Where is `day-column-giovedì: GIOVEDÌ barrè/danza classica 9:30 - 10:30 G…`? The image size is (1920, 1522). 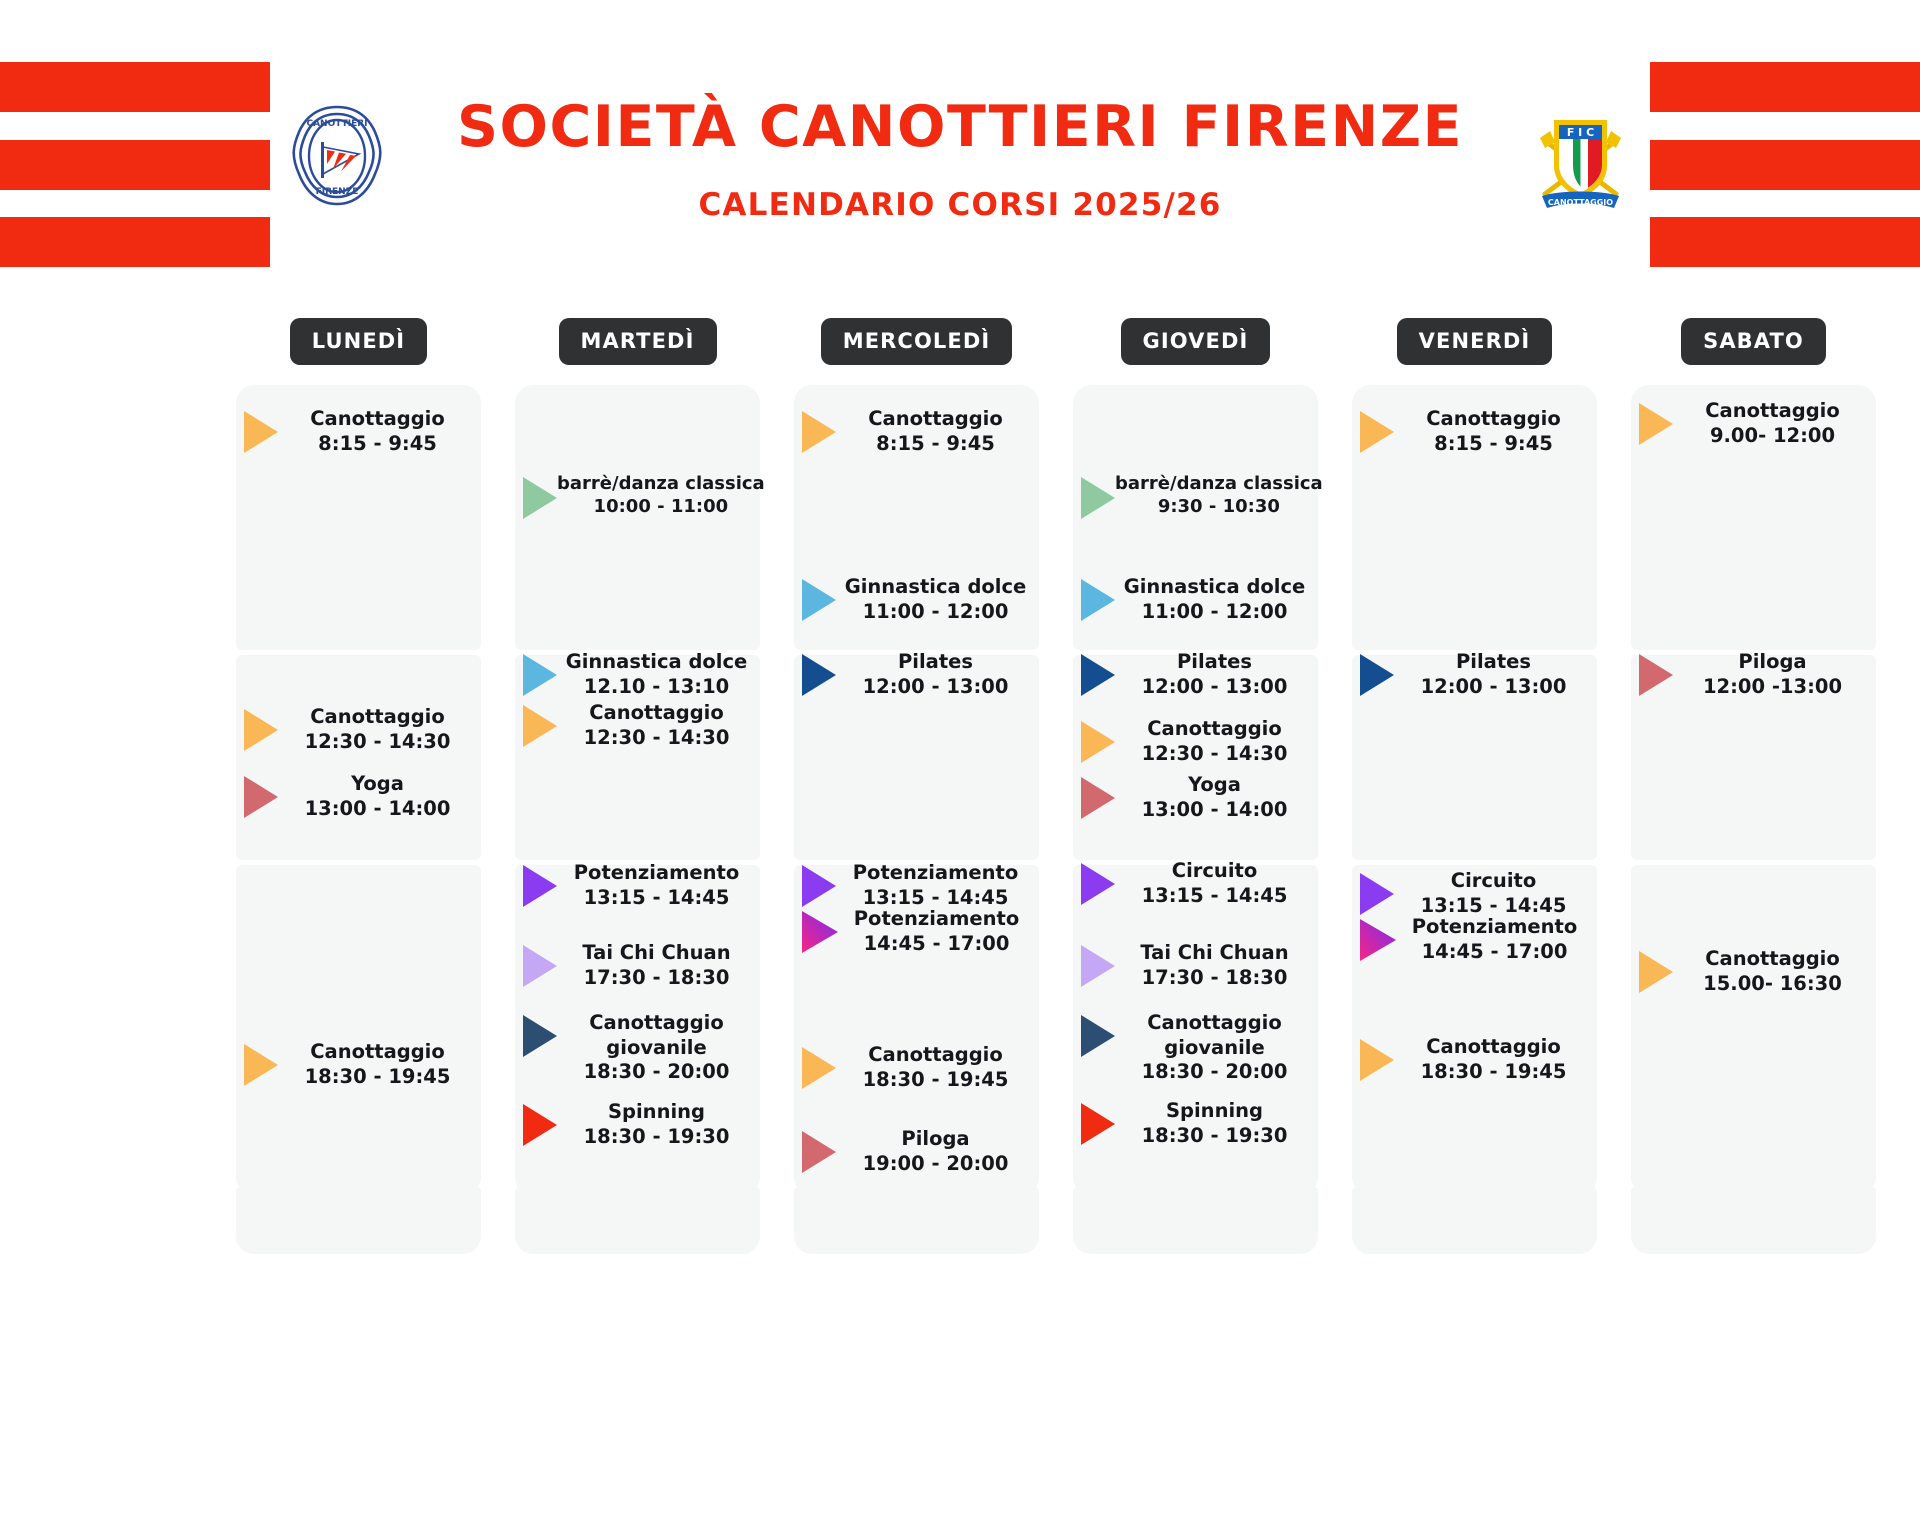 day-column-giovedì: GIOVEDÌ barrè/danza classica 9:30 - 10:30 G… is located at coordinates (1198, 786).